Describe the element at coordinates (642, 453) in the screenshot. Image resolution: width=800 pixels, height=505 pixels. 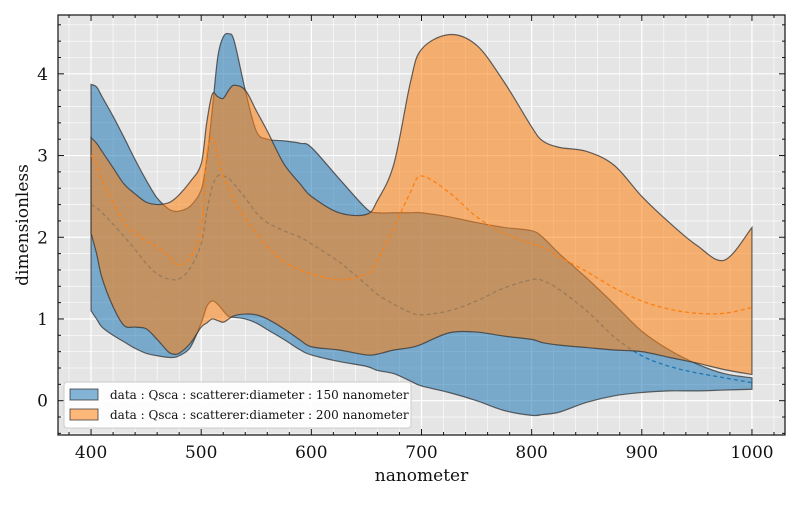
I see `x-tick-label: 900` at that location.